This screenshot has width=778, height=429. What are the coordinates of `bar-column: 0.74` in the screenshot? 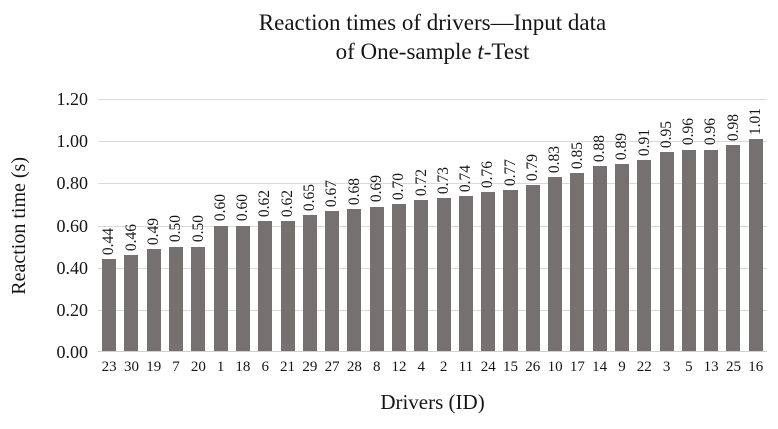 It's located at (466, 225).